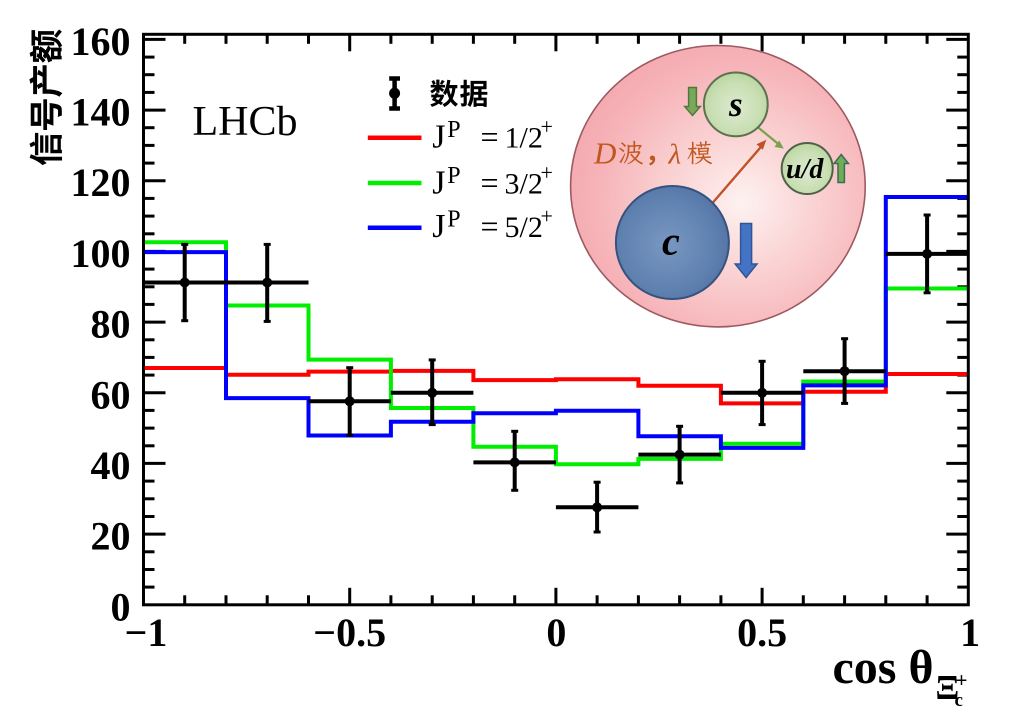 The width and height of the screenshot is (1022, 722). Describe the element at coordinates (524, 137) in the screenshot. I see `svg-text: 1/2` at that location.